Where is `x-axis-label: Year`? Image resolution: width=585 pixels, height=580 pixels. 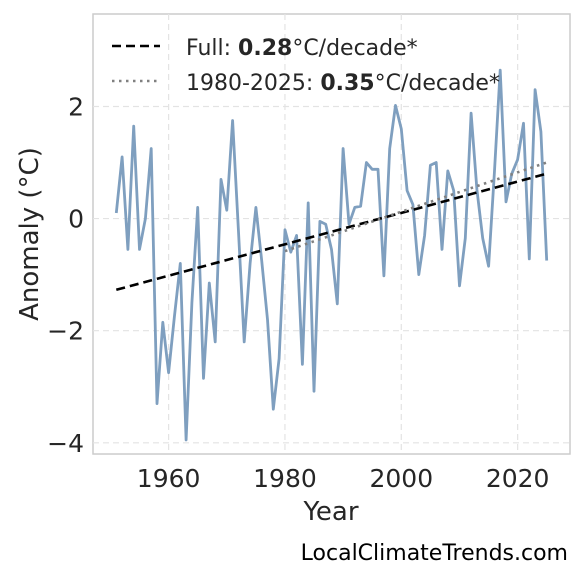
x-axis-label: Year is located at coordinates (330, 512).